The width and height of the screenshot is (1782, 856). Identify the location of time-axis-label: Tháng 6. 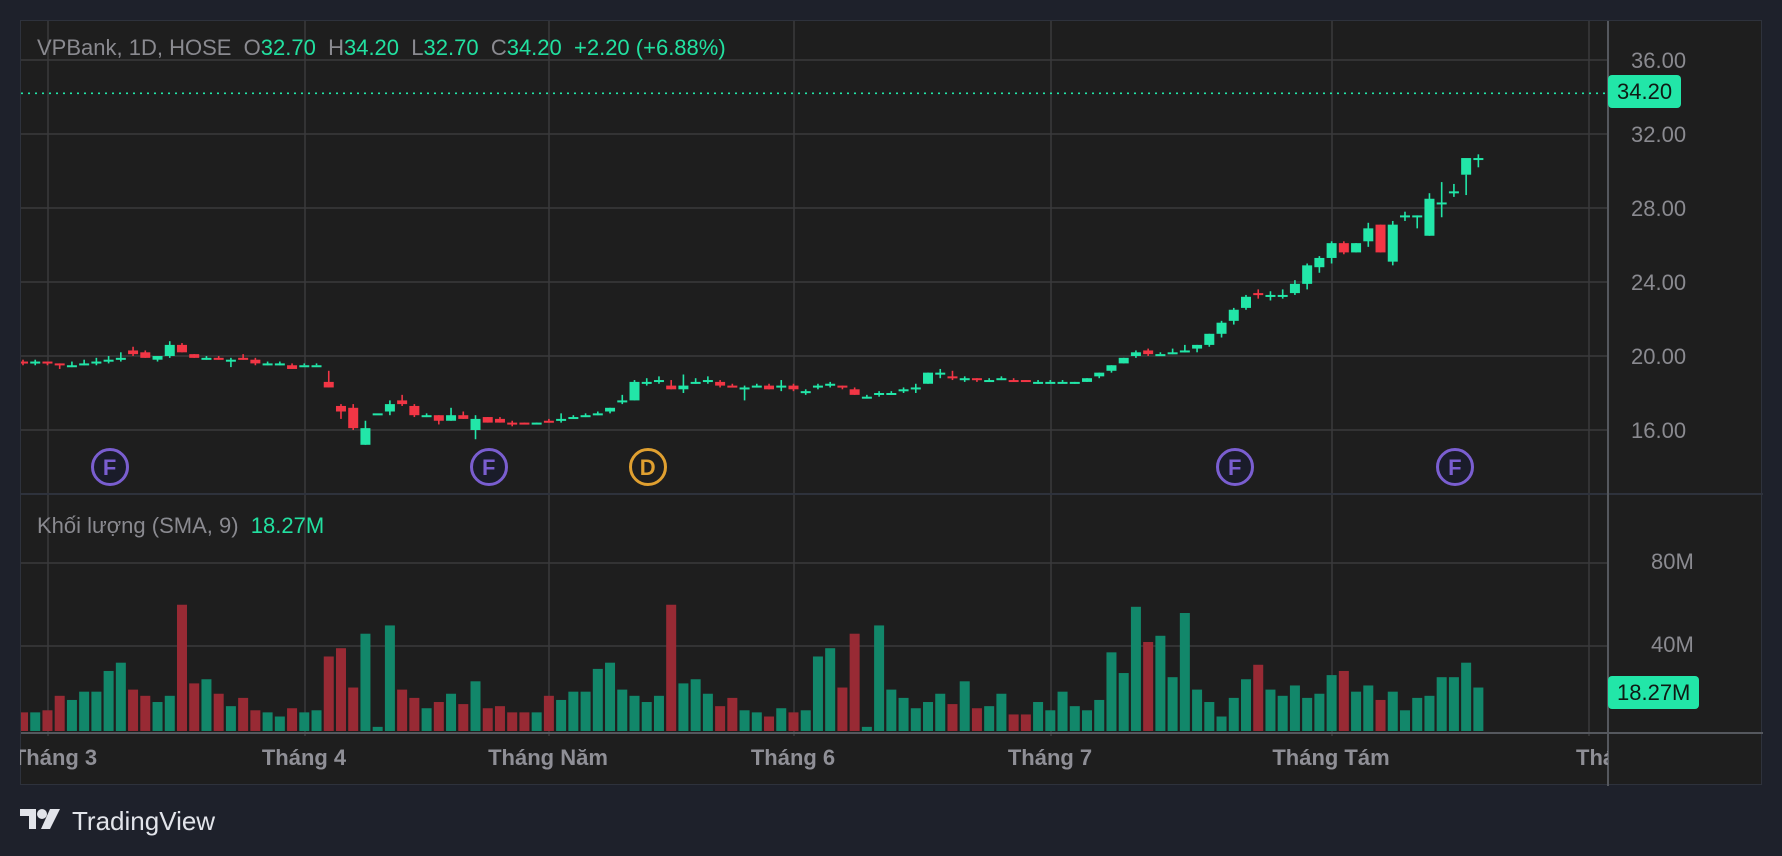
(793, 757).